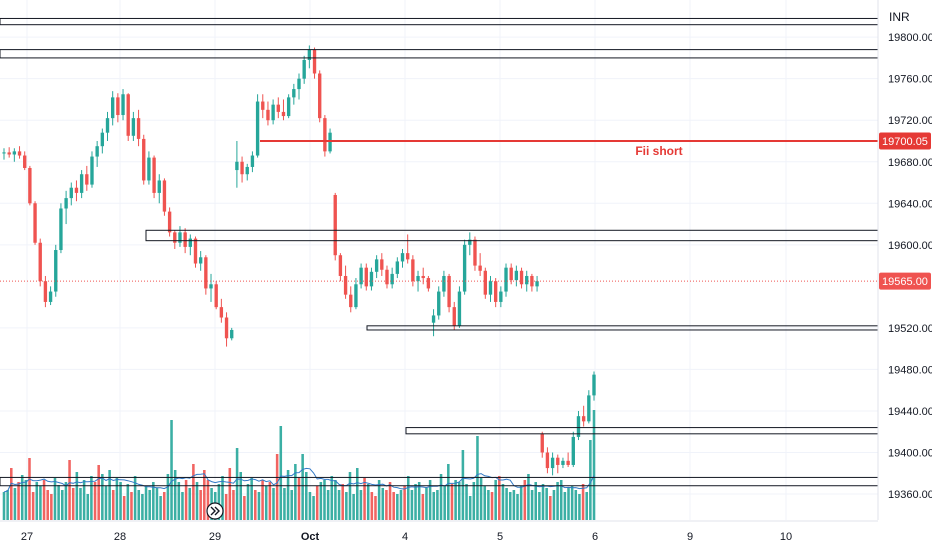 The height and width of the screenshot is (555, 932). Describe the element at coordinates (910, 246) in the screenshot. I see `y-tick-label: 19600.00` at that location.